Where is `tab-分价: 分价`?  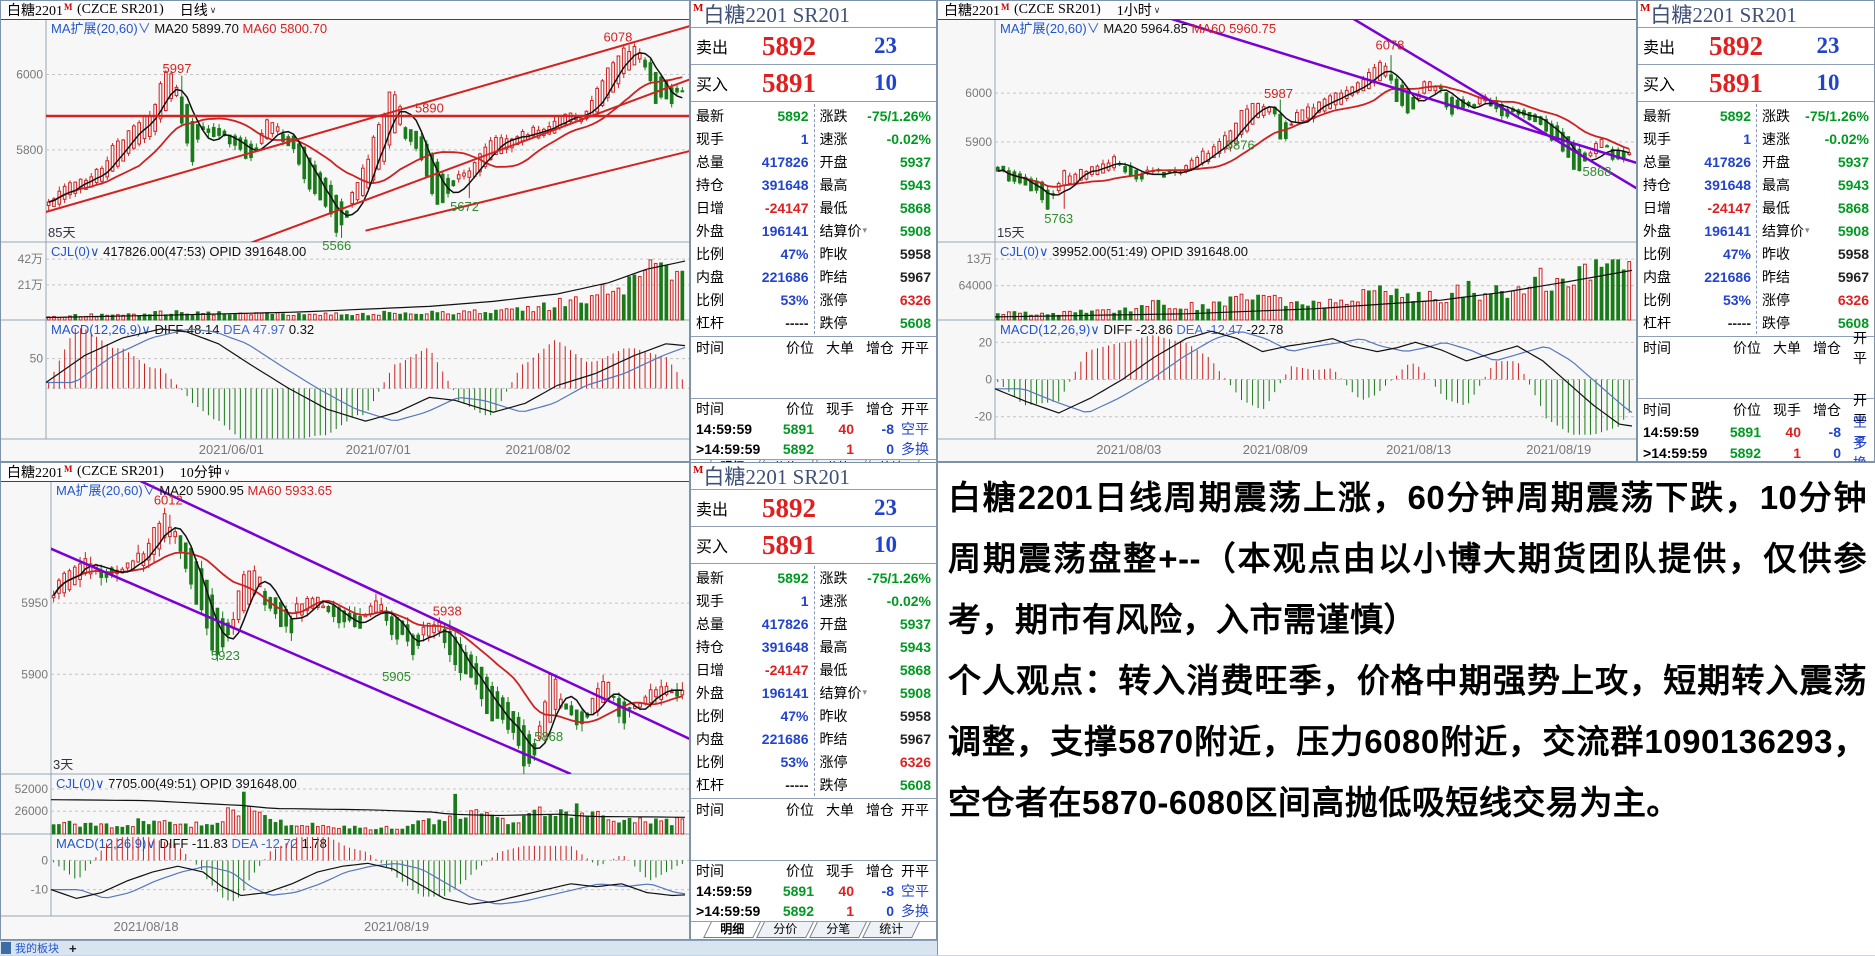 tab-分价: 分价 is located at coordinates (785, 930).